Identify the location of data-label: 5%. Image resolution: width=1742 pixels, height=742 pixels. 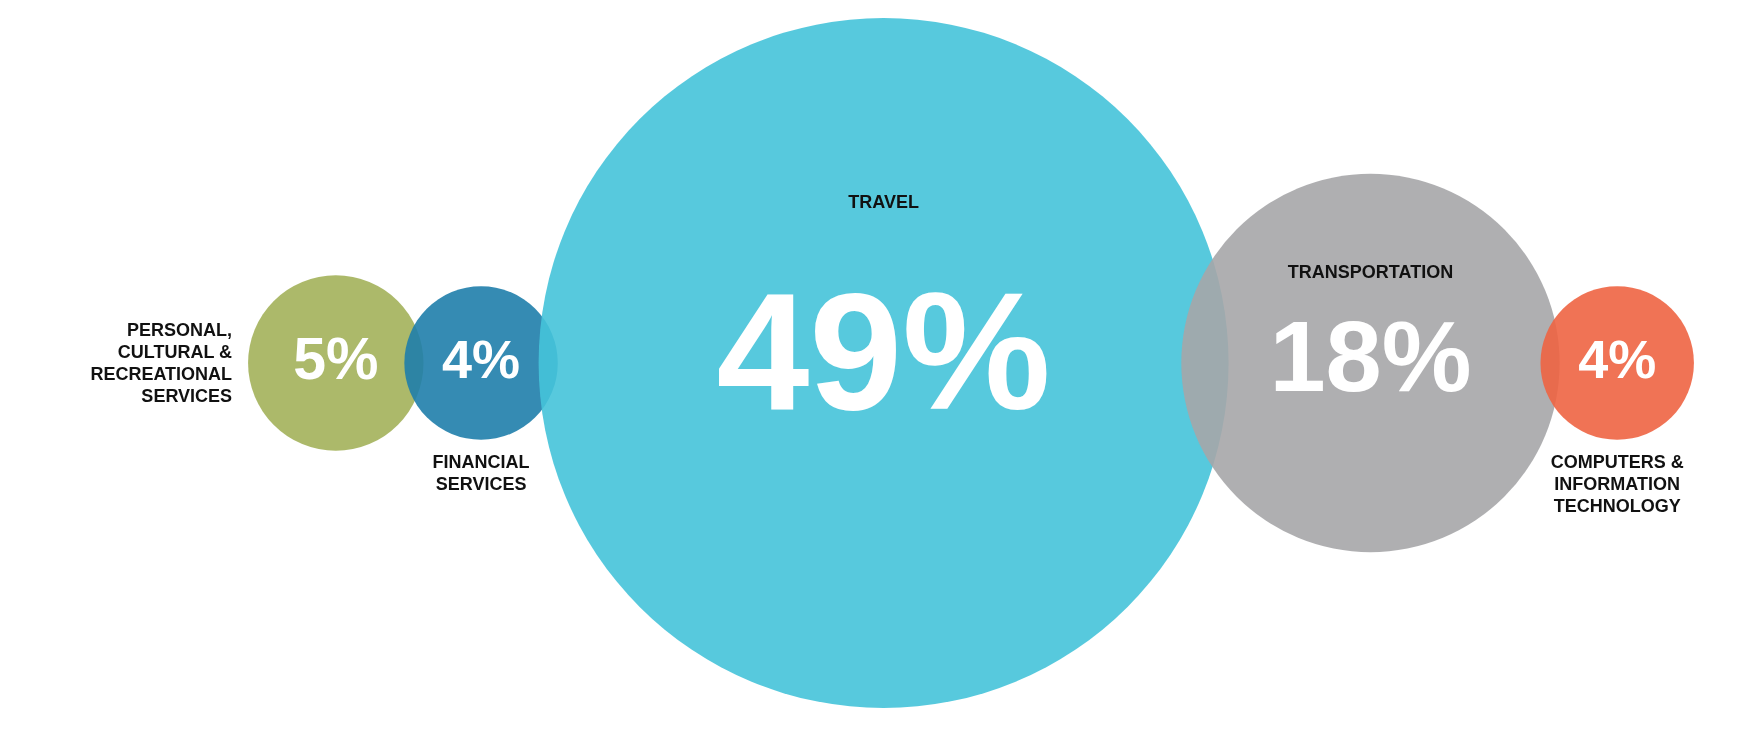
(336, 359).